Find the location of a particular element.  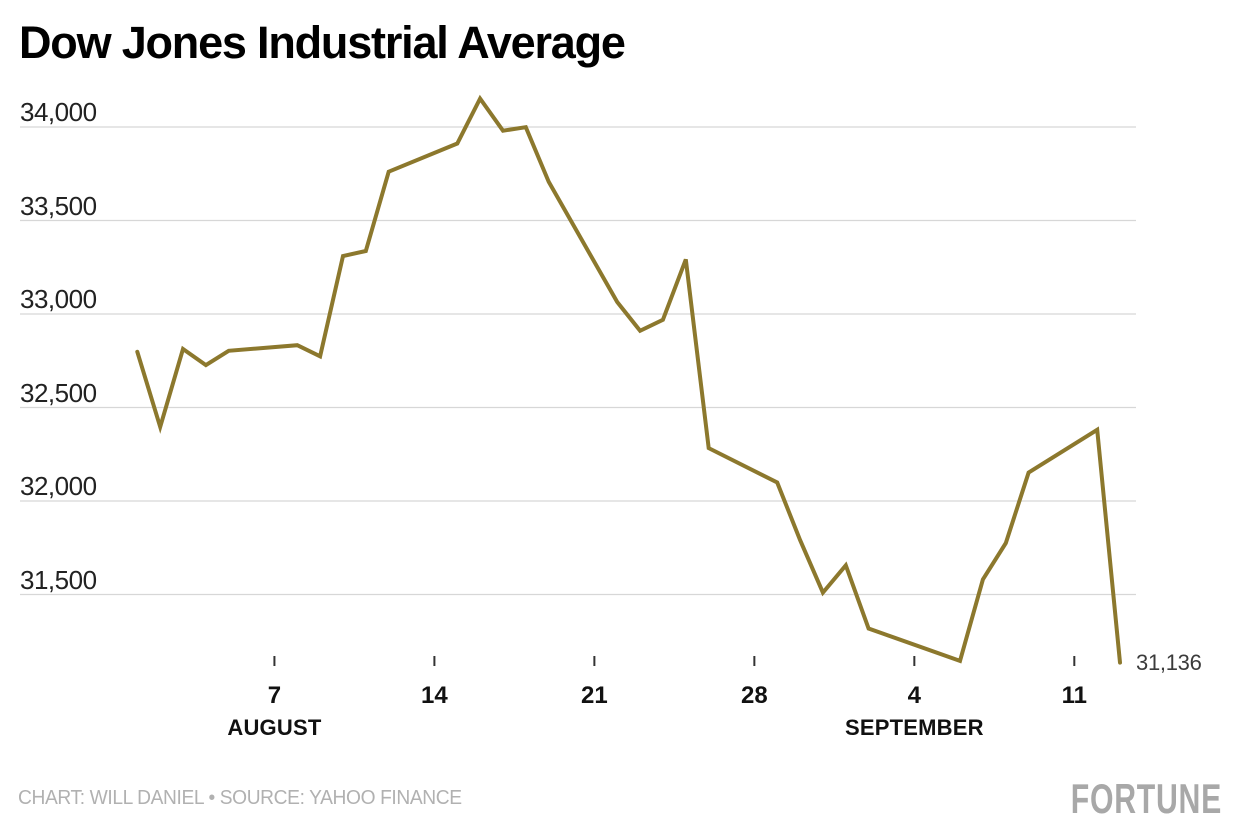

y-axis-label: 31,500 is located at coordinates (58, 579).